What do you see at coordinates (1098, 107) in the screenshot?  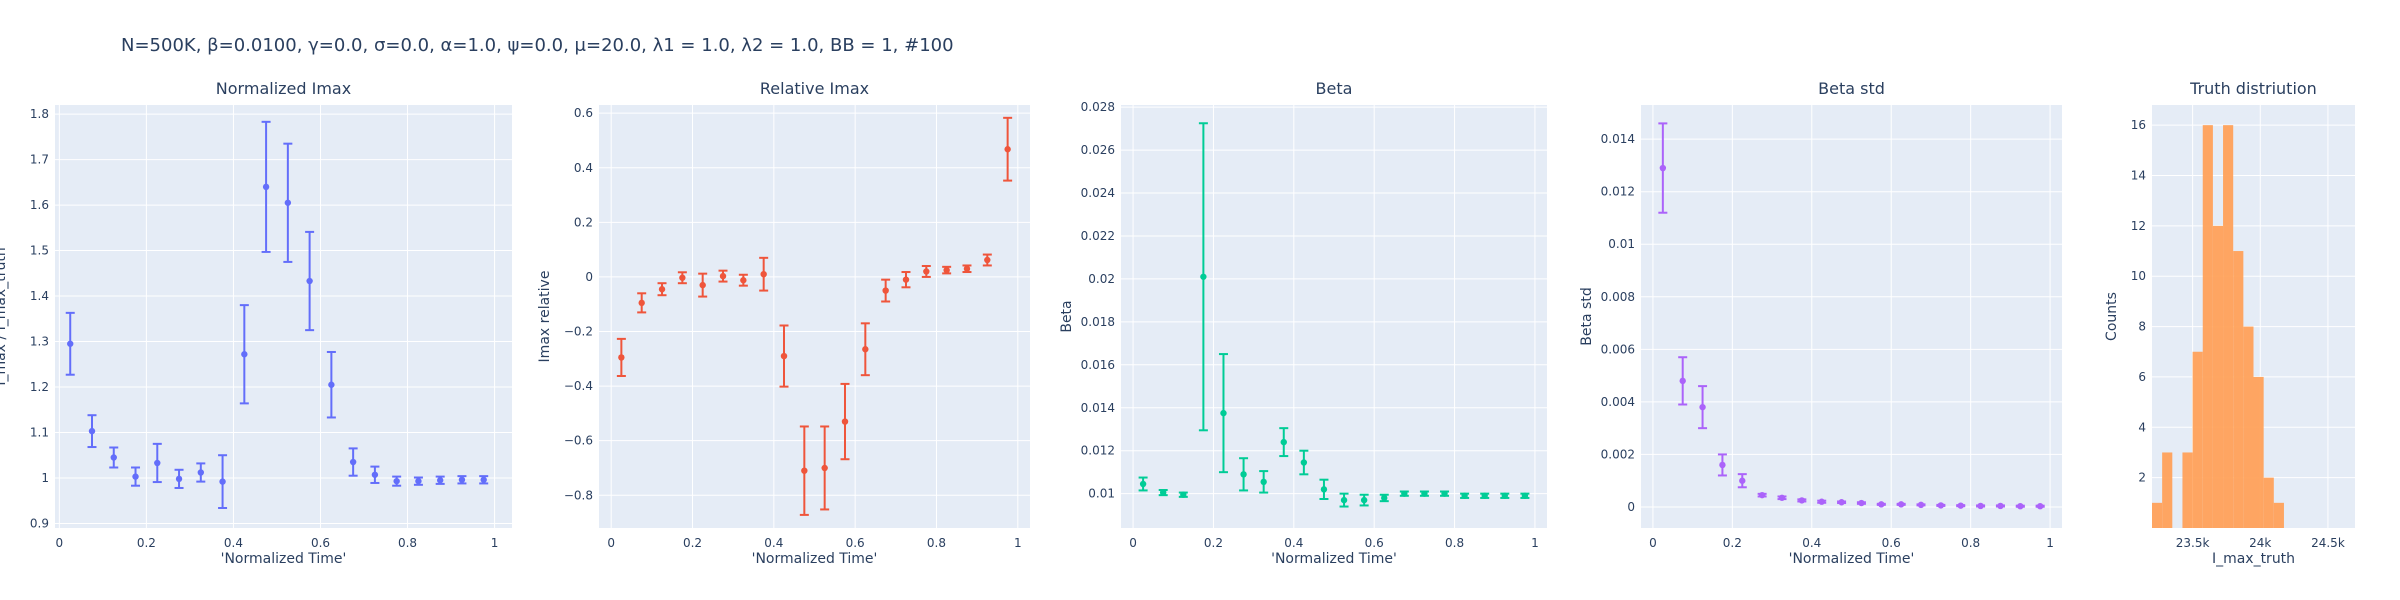 I see `y-tick-label: 0.028` at bounding box center [1098, 107].